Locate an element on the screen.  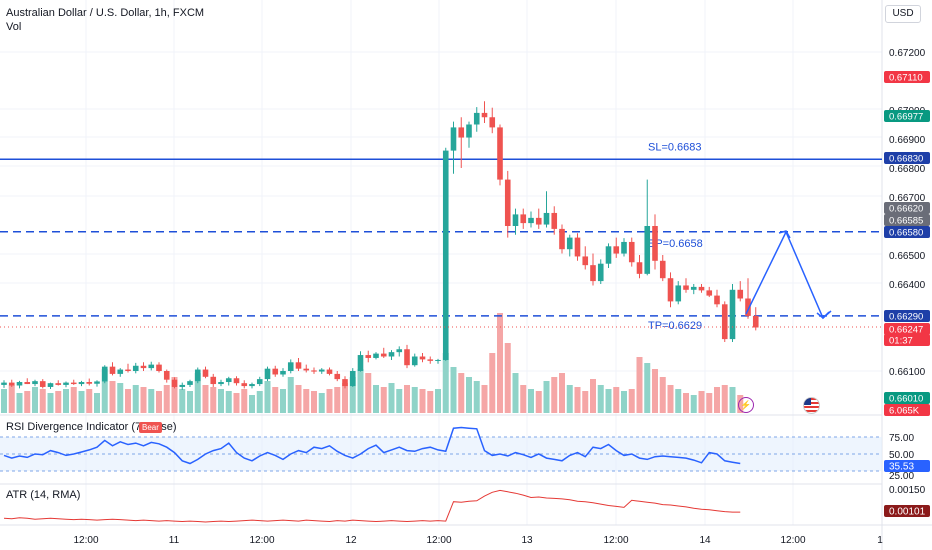
rsi-line is located at coordinates (372, 445).